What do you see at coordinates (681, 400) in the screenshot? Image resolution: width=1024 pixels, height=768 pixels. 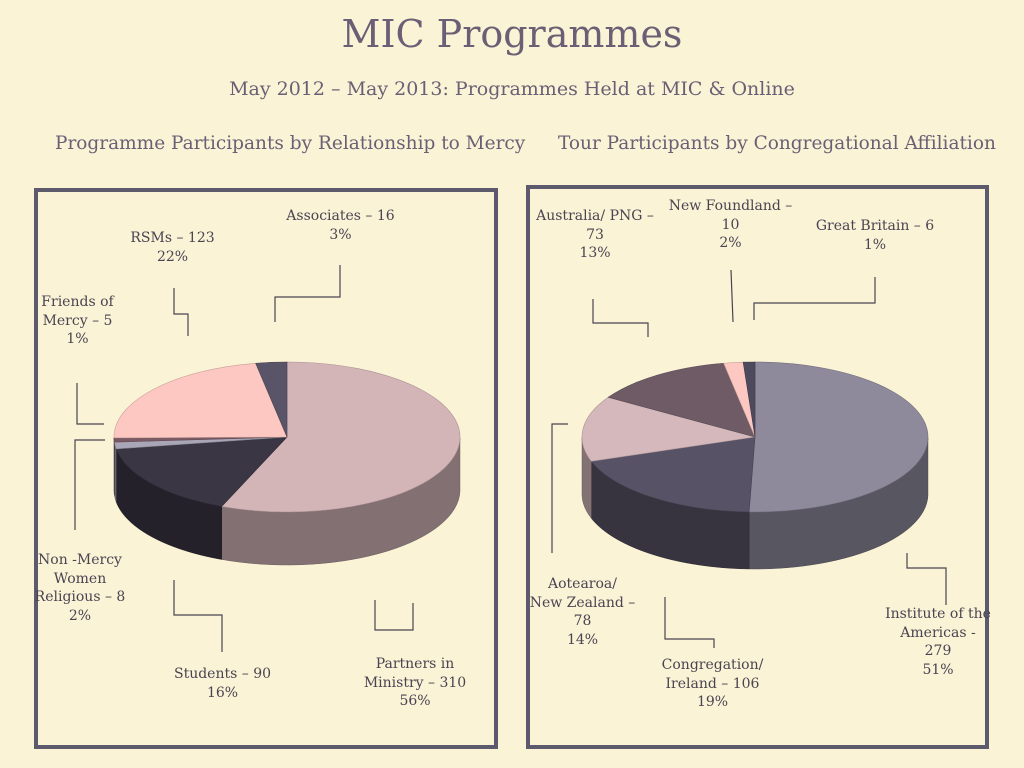 I see `pie-slice-australia-png` at bounding box center [681, 400].